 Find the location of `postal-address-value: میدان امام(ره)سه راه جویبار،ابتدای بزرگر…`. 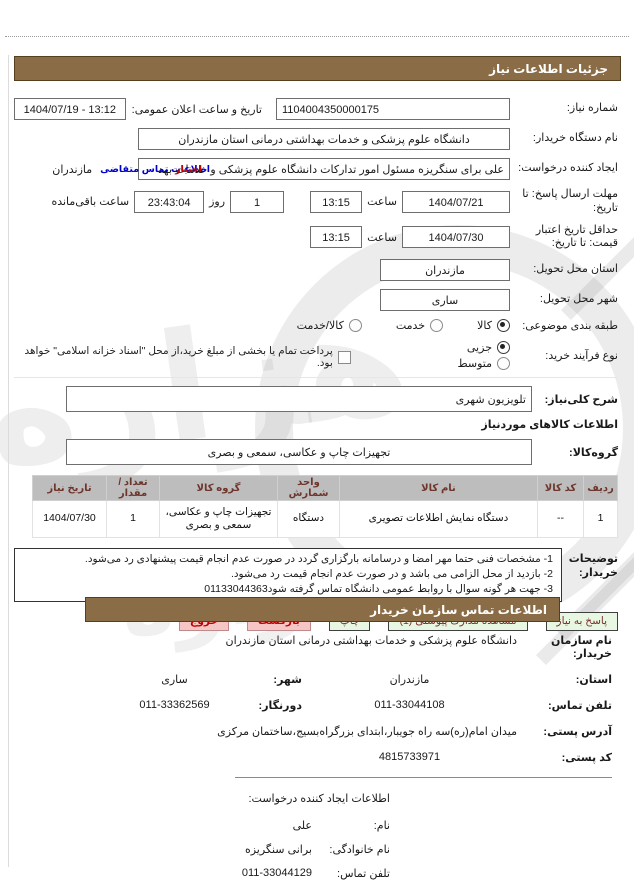

postal-address-value: میدان امام(ره)سه راه جویبار،ابتدای بزرگر… is located at coordinates (367, 732).